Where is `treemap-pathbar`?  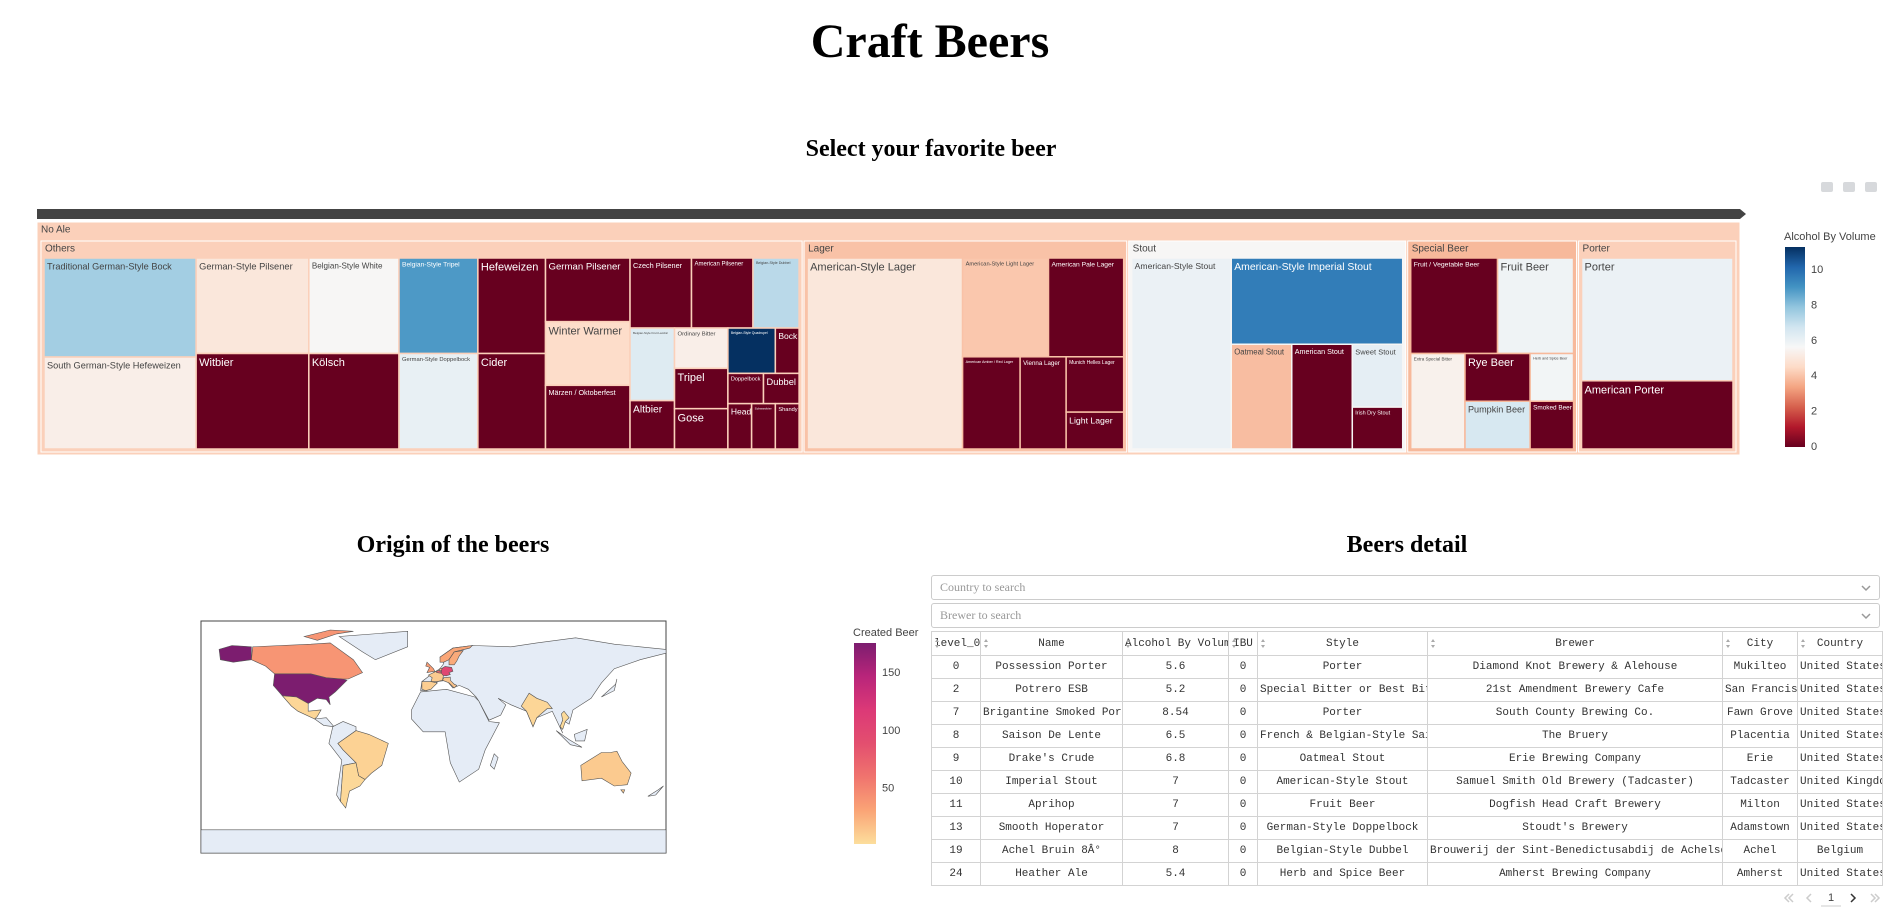 treemap-pathbar is located at coordinates (891, 214).